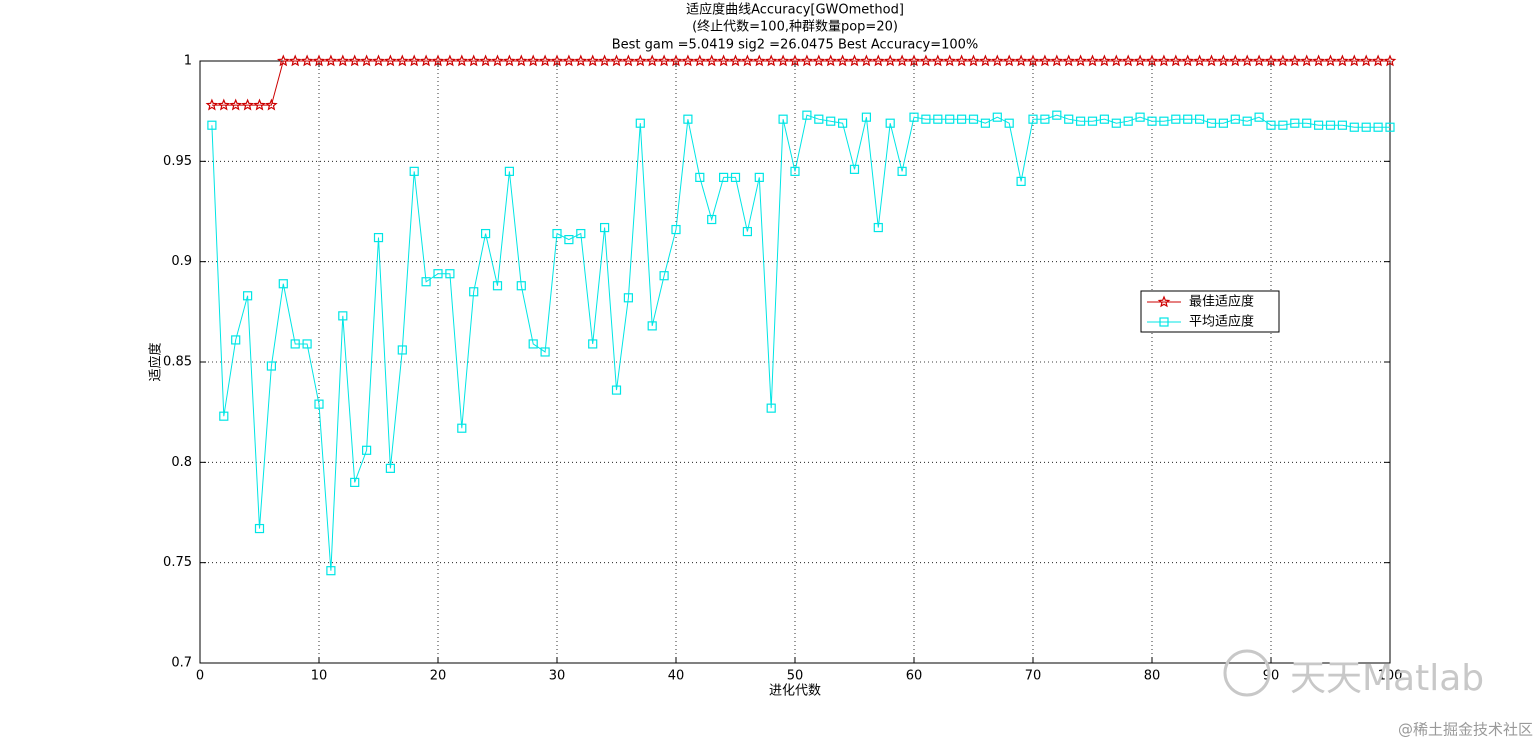 The width and height of the screenshot is (1537, 746). Describe the element at coordinates (1152, 676) in the screenshot. I see `x-tick-label: 80` at that location.